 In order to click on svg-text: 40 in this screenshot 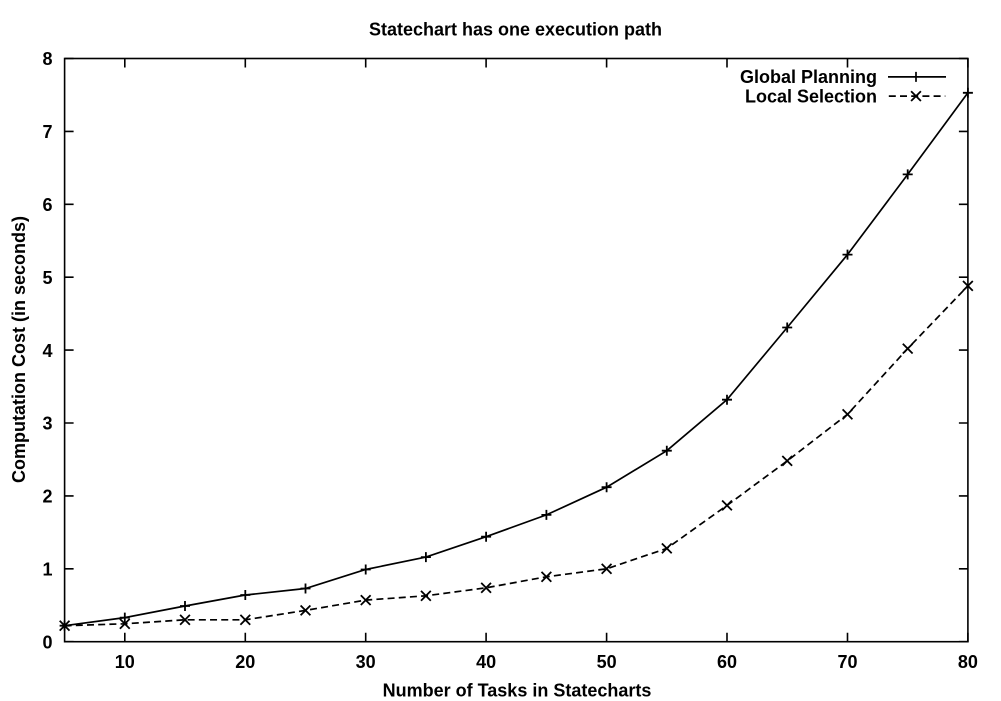, I will do `click(486, 662)`.